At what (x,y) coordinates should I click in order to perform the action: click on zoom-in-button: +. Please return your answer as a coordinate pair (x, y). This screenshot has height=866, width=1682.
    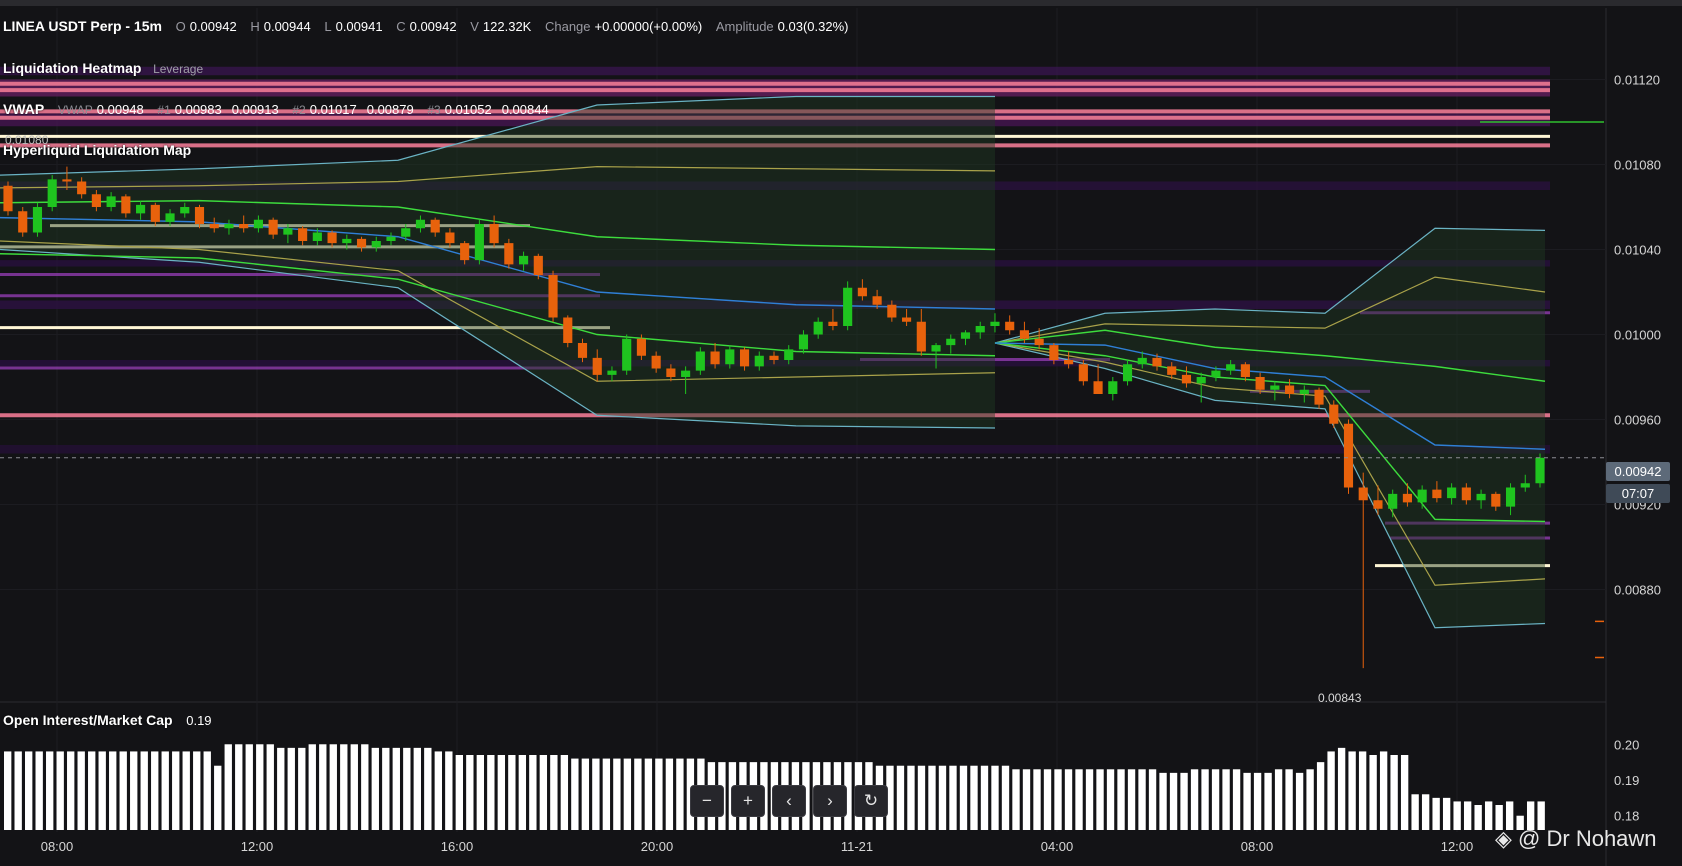
    Looking at the image, I should click on (748, 801).